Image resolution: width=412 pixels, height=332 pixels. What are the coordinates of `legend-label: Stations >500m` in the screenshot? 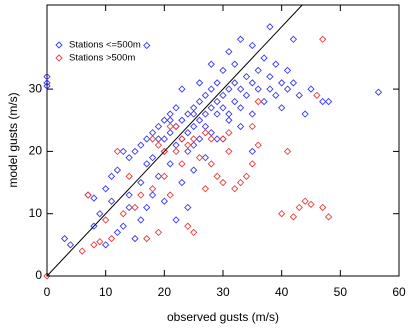 It's located at (102, 58).